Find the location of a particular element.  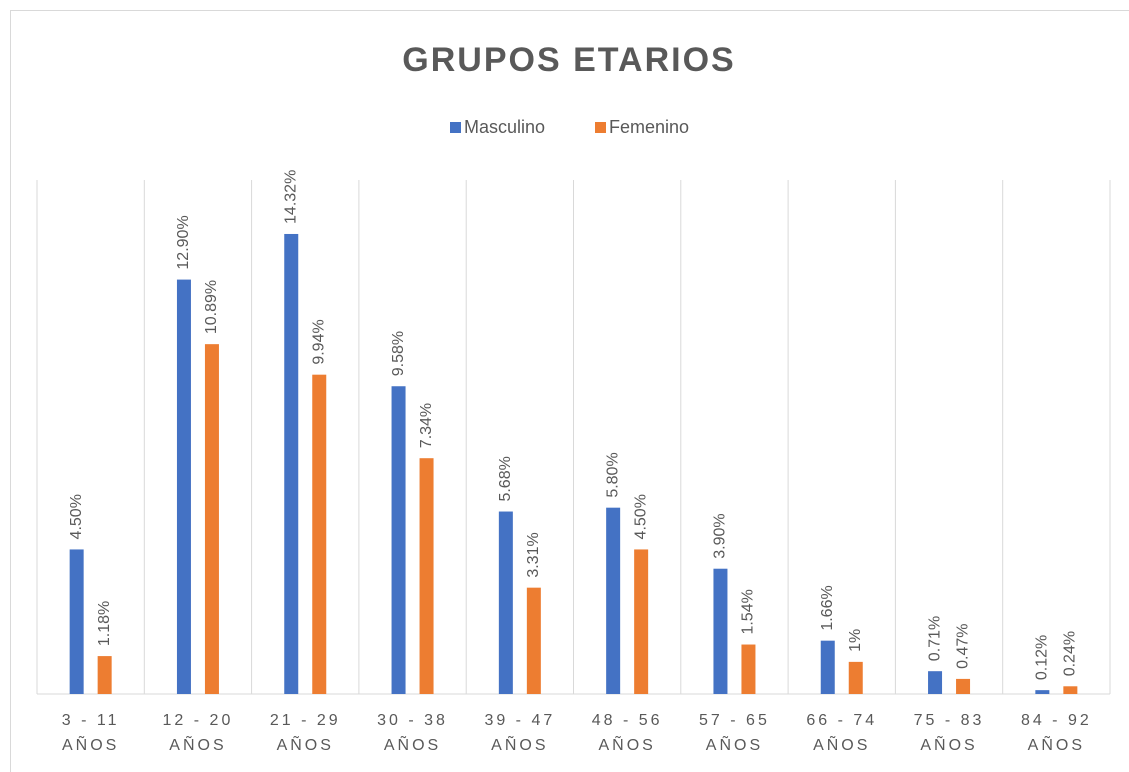

data-label: 1.18% is located at coordinates (104, 623).